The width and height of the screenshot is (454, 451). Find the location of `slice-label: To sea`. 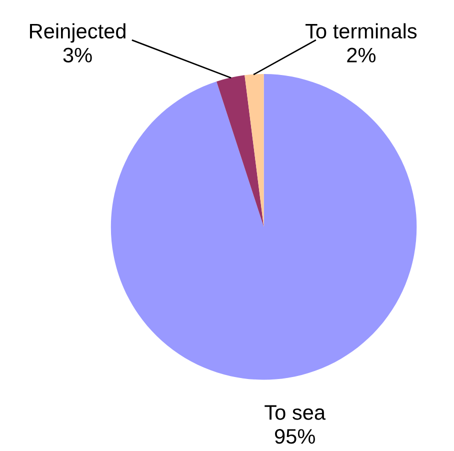

slice-label: To sea is located at coordinates (295, 412).